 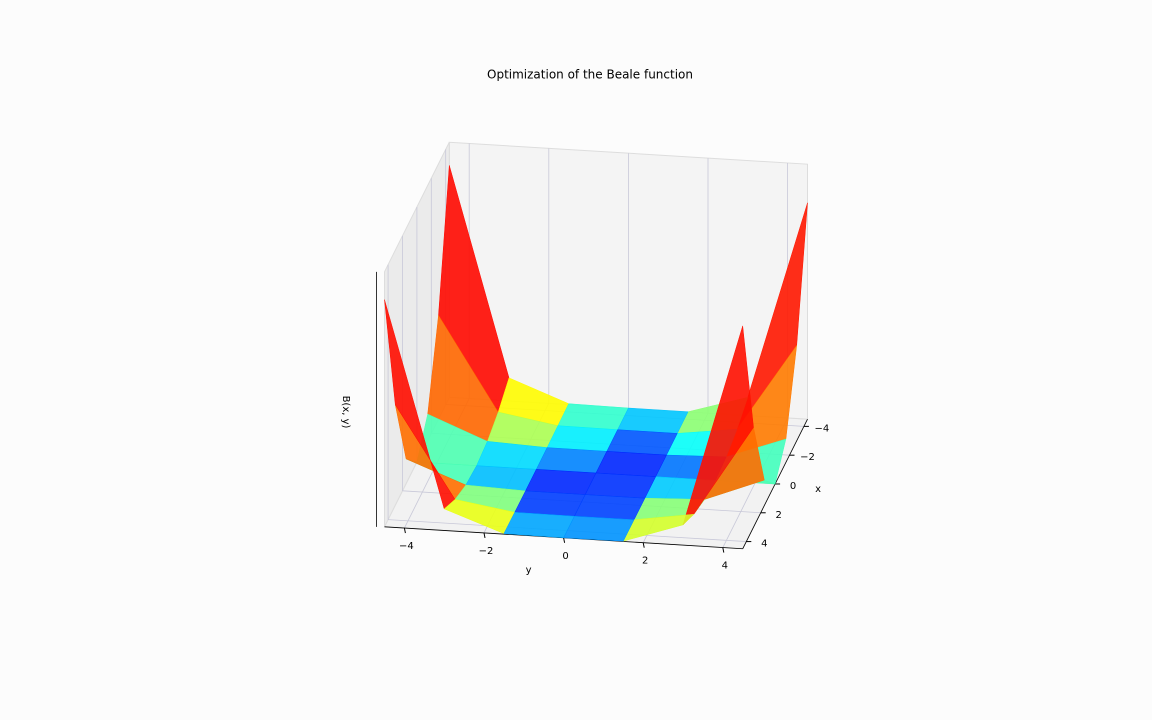 I want to click on x-tick-label: −2, so click(x=807, y=457).